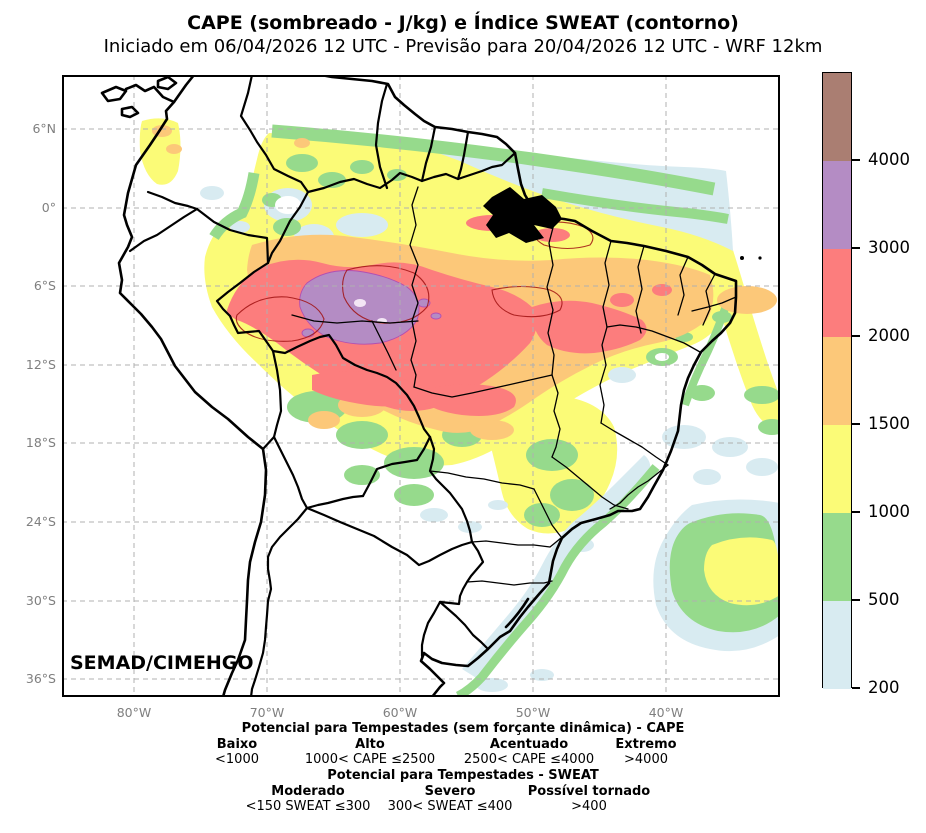  Describe the element at coordinates (134, 712) in the screenshot. I see `x-tick-label: 80°W` at that location.